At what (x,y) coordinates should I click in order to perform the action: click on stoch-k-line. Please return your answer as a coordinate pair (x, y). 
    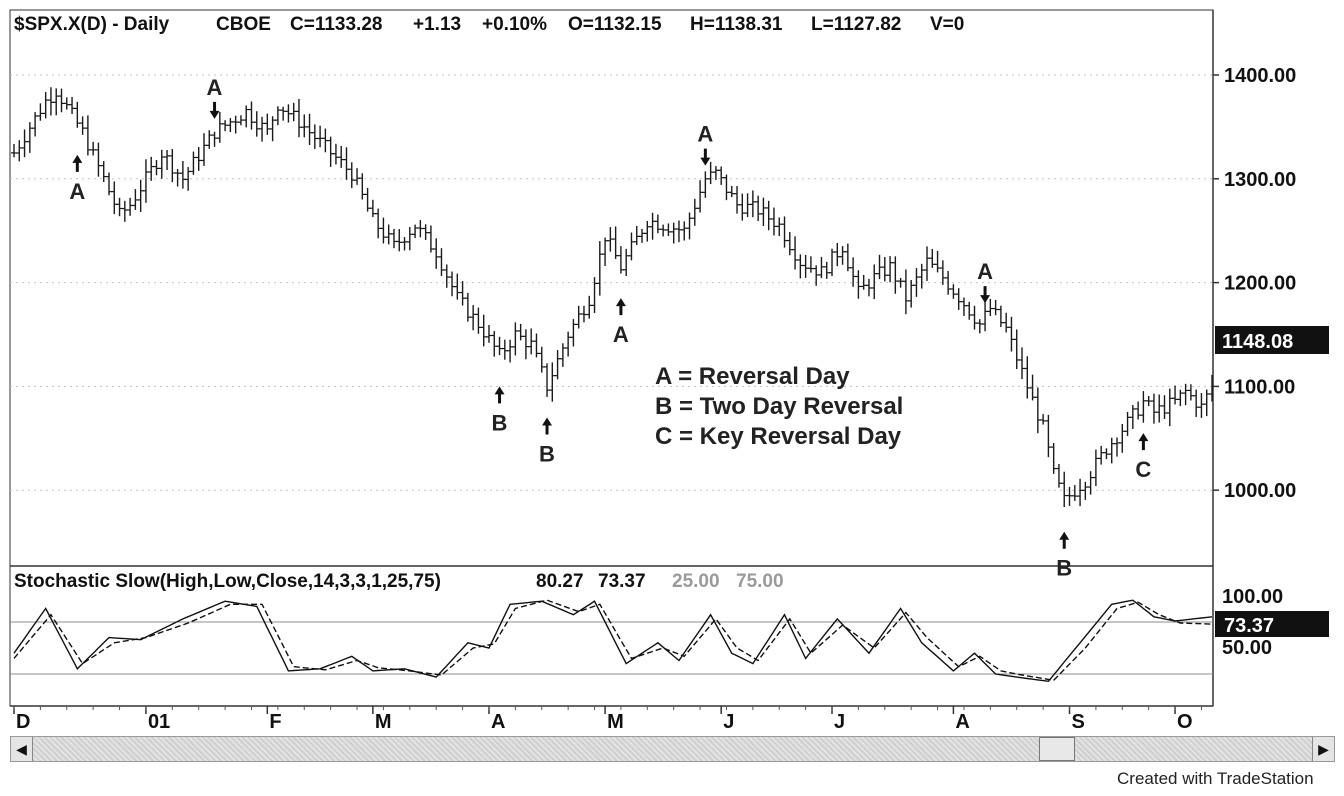
    Looking at the image, I should click on (613, 641).